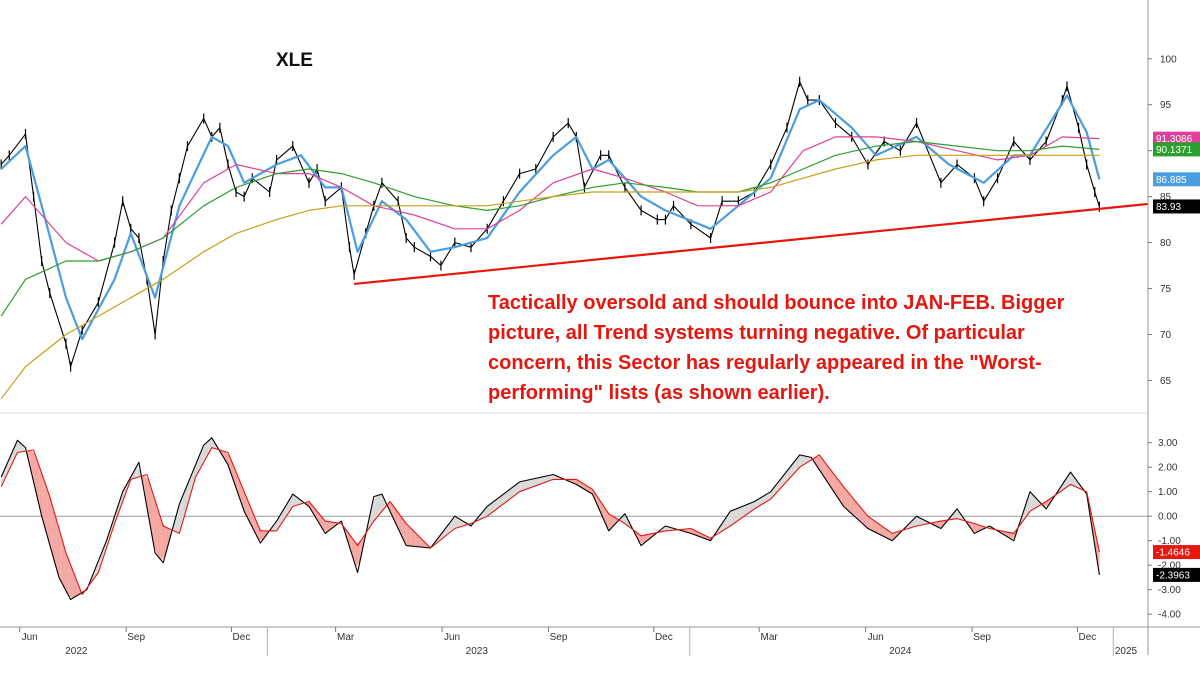  What do you see at coordinates (30, 637) in the screenshot?
I see `x-month-label: Jun` at bounding box center [30, 637].